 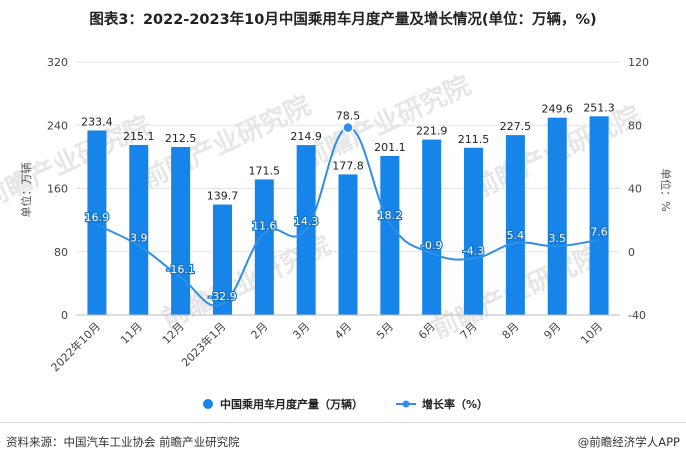 What do you see at coordinates (516, 235) in the screenshot?
I see `growth-value-label: 5.4` at bounding box center [516, 235].